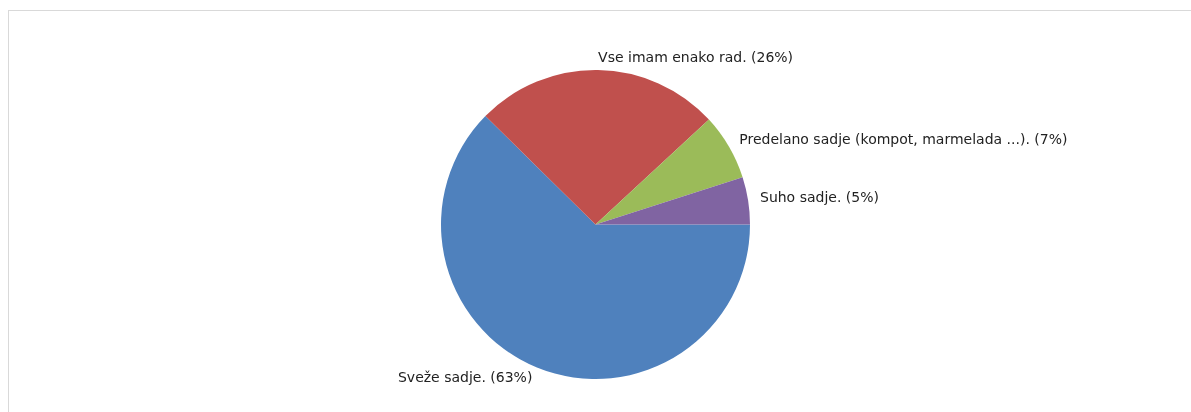 This screenshot has height=412, width=1191. Describe the element at coordinates (465, 377) in the screenshot. I see `slice-label: Sveže sadje. (63%)` at that location.